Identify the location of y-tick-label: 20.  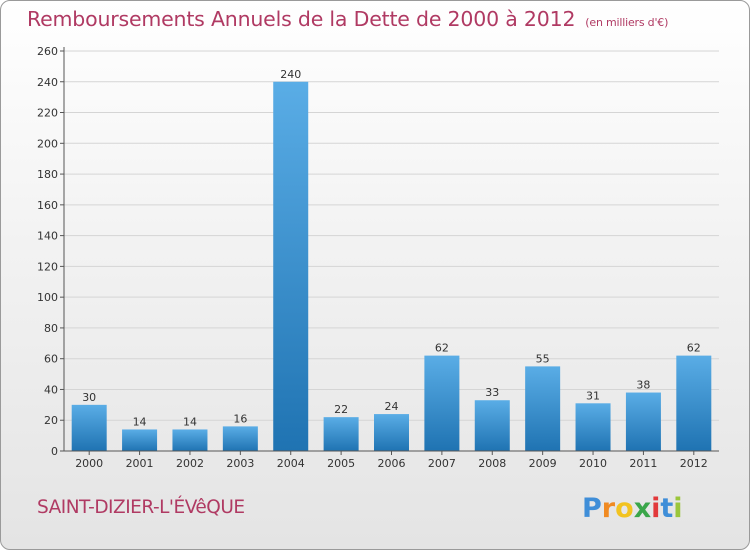
(51, 420).